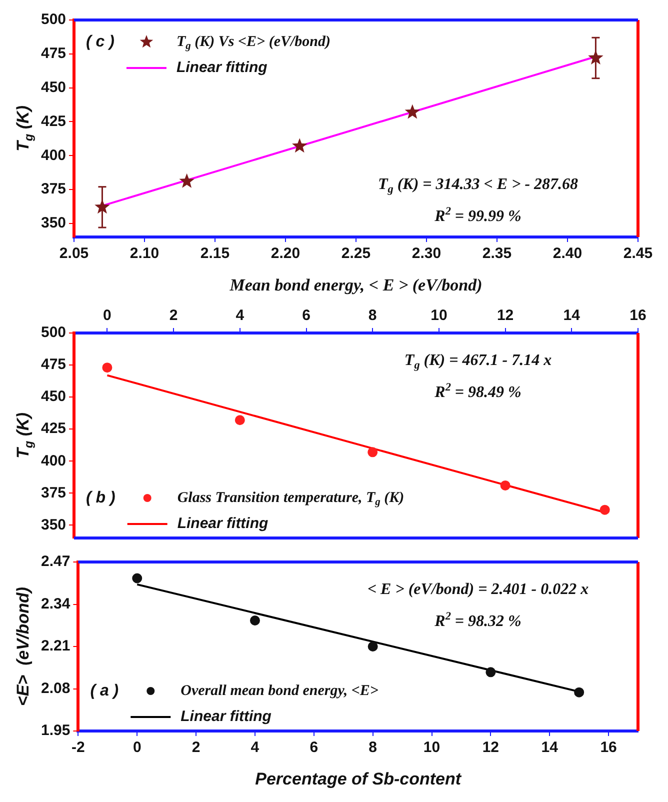  Describe the element at coordinates (55, 561) in the screenshot. I see `y-tick-label: 2.47` at that location.